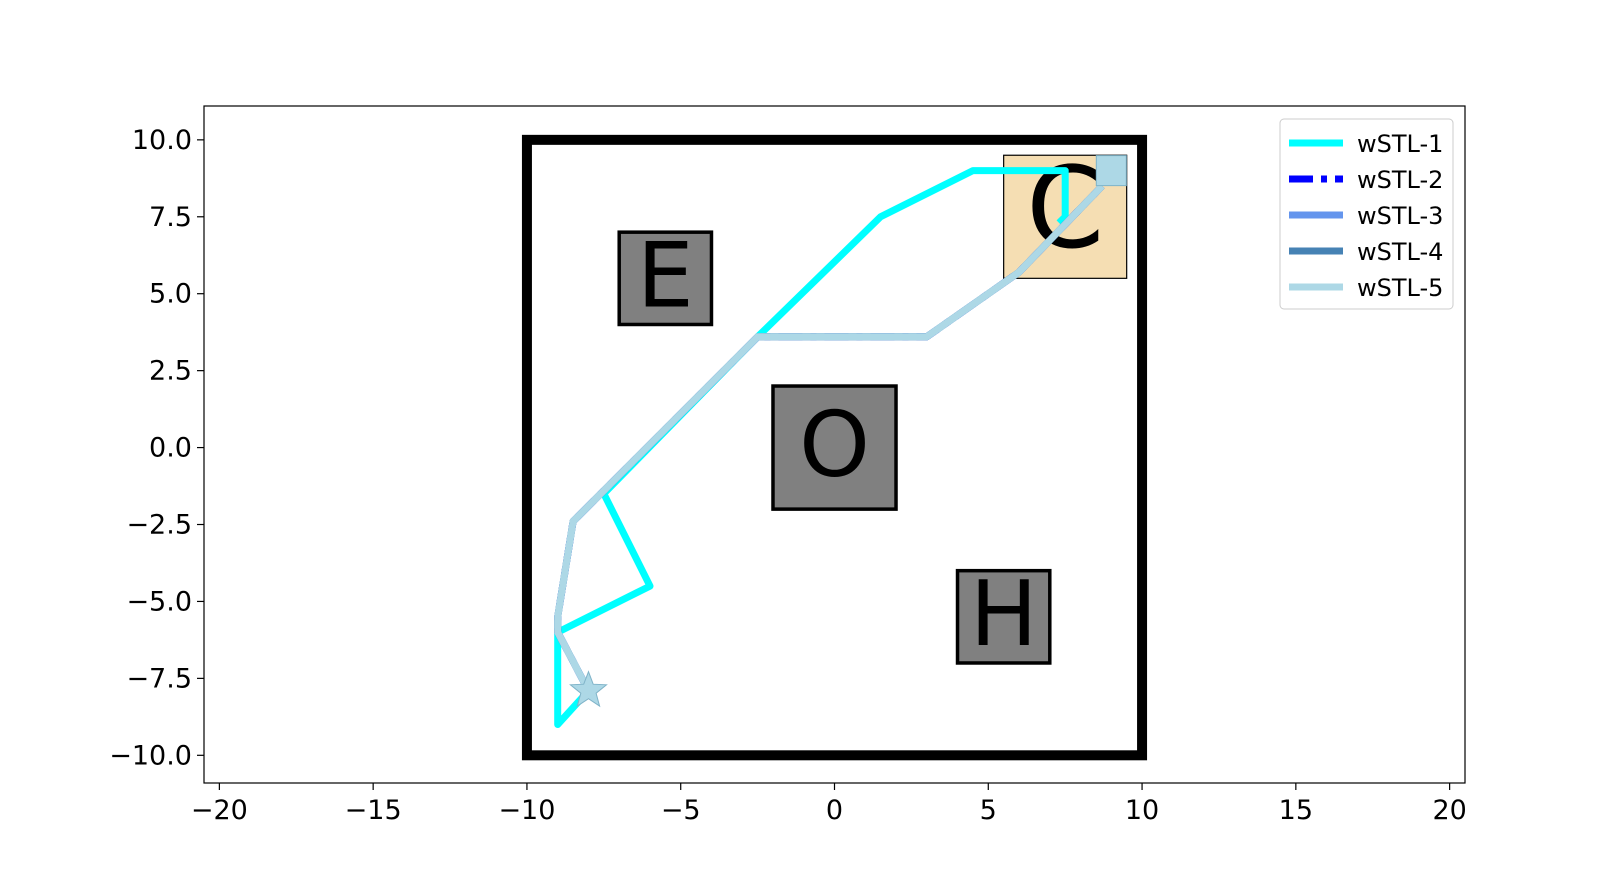 The image size is (1616, 873). I want to click on y-tick-label: 7.5, so click(170, 217).